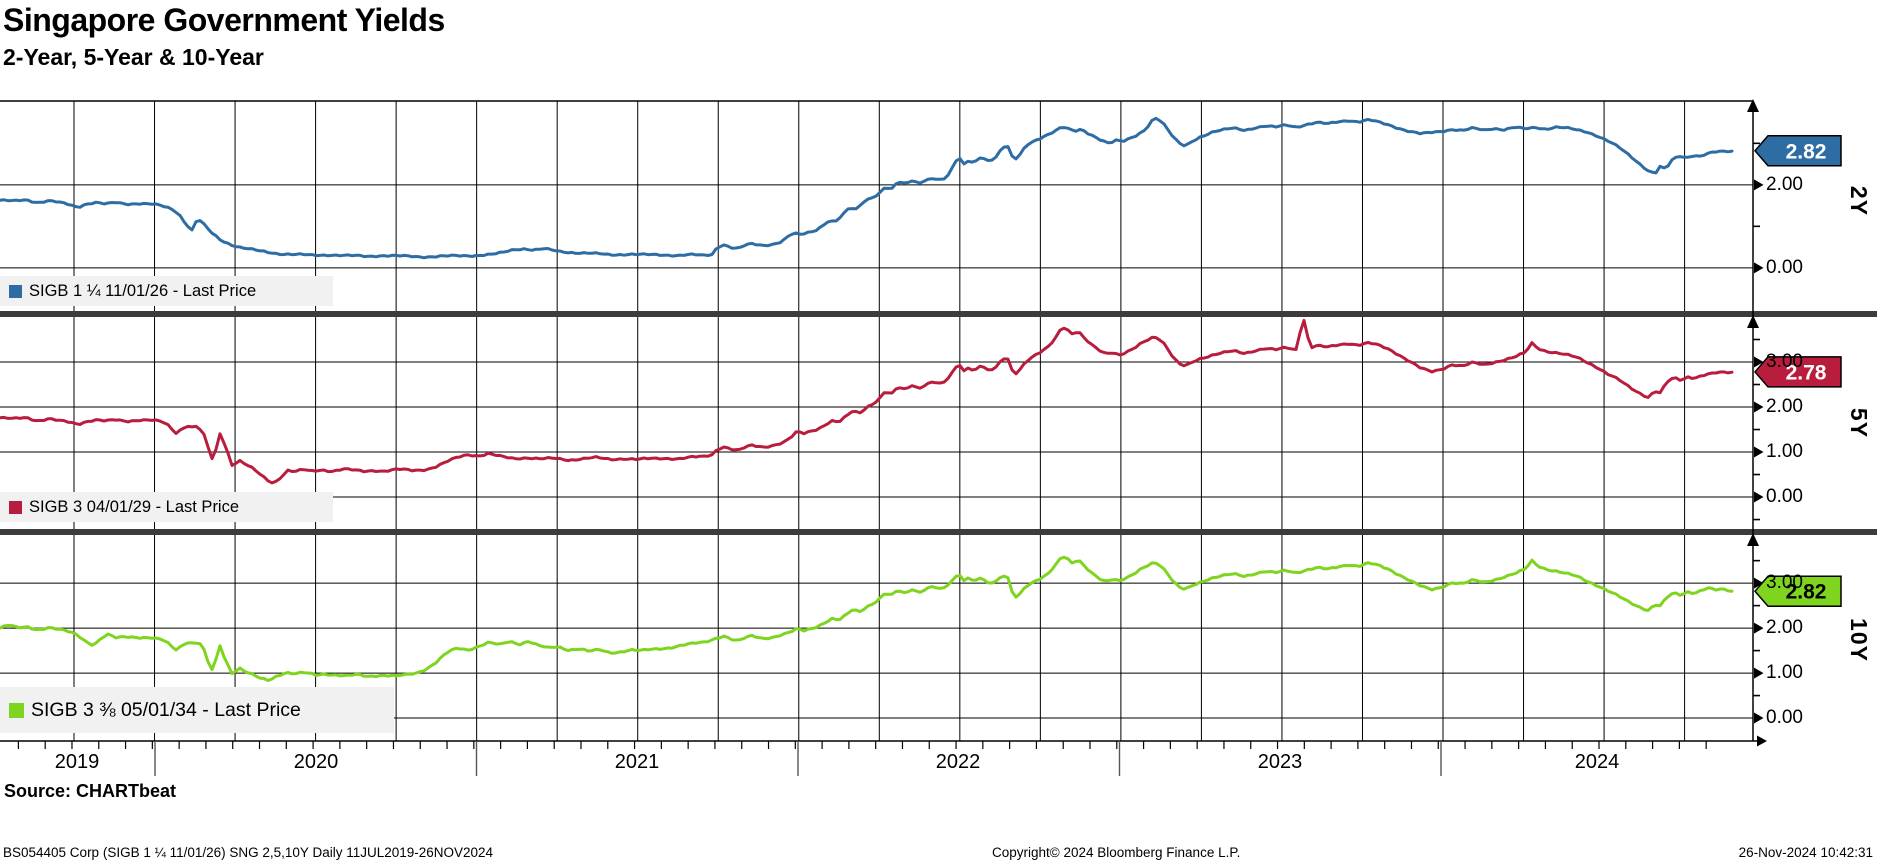  What do you see at coordinates (1784, 497) in the screenshot?
I see `y-tick-label-5y: 0.00` at bounding box center [1784, 497].